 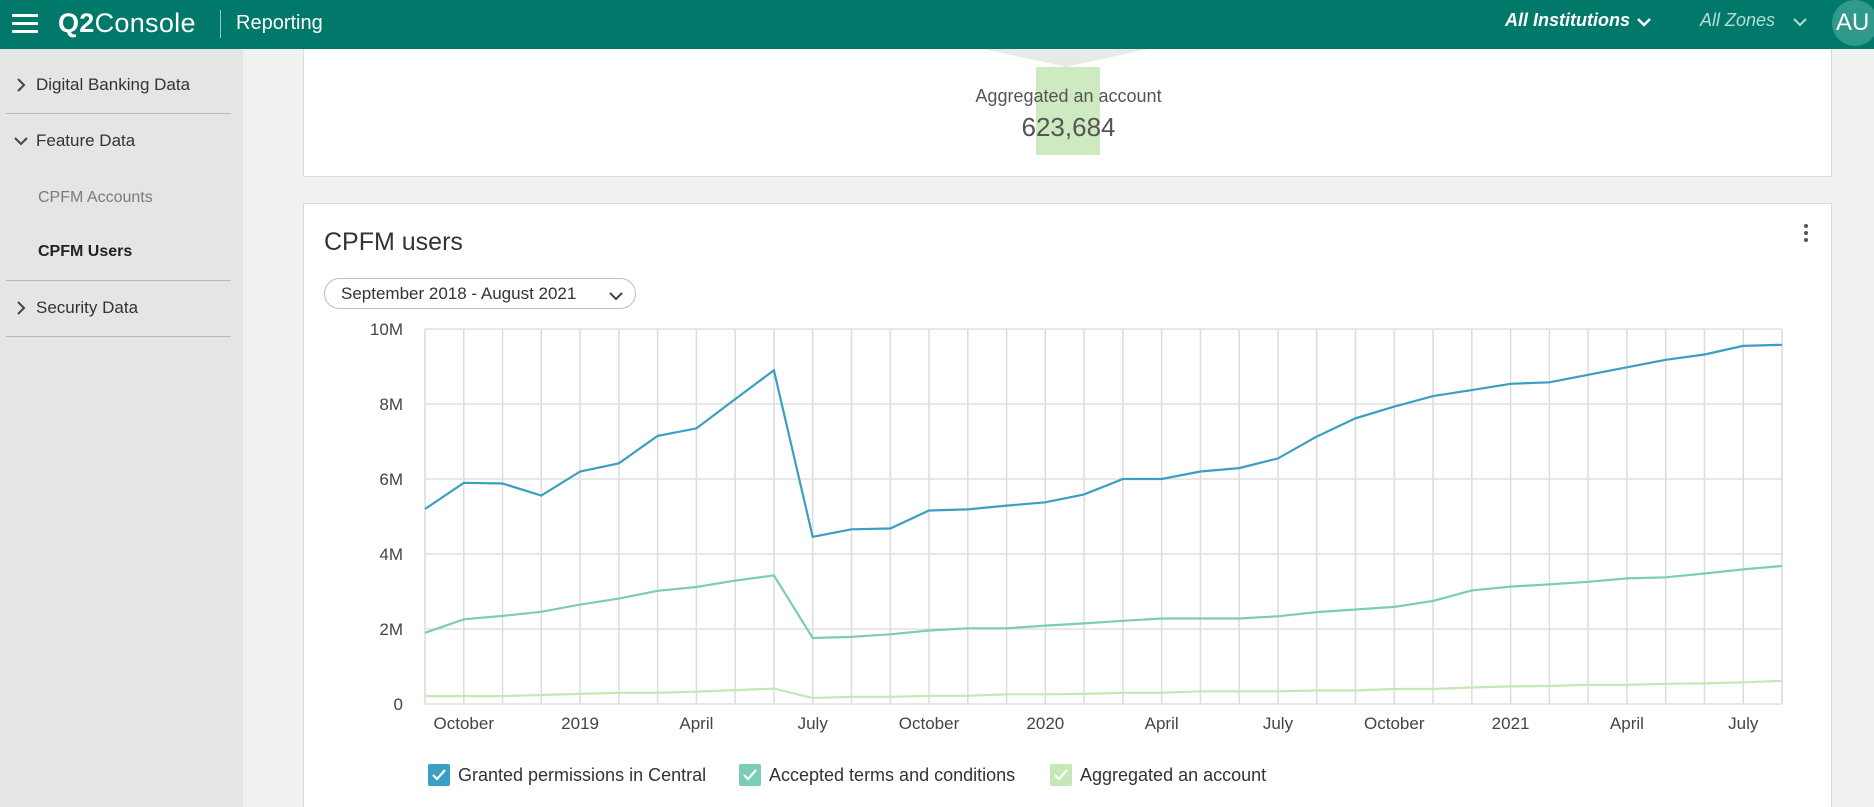 What do you see at coordinates (398, 704) in the screenshot?
I see `y-tick-label: 0` at bounding box center [398, 704].